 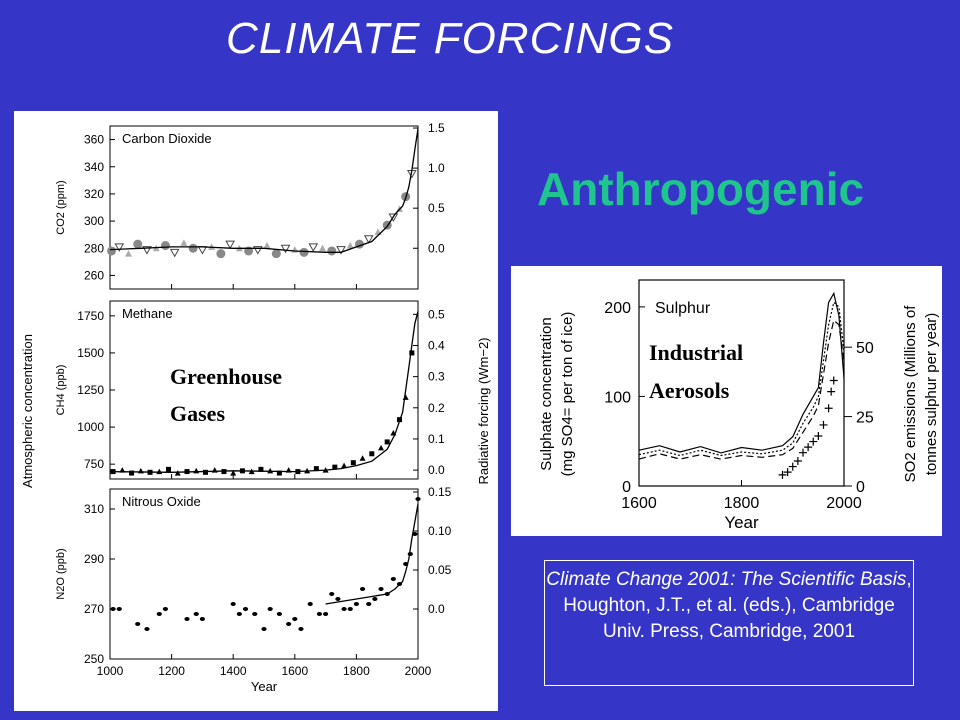 What do you see at coordinates (639, 503) in the screenshot?
I see `x-tick-label: 1600` at bounding box center [639, 503].